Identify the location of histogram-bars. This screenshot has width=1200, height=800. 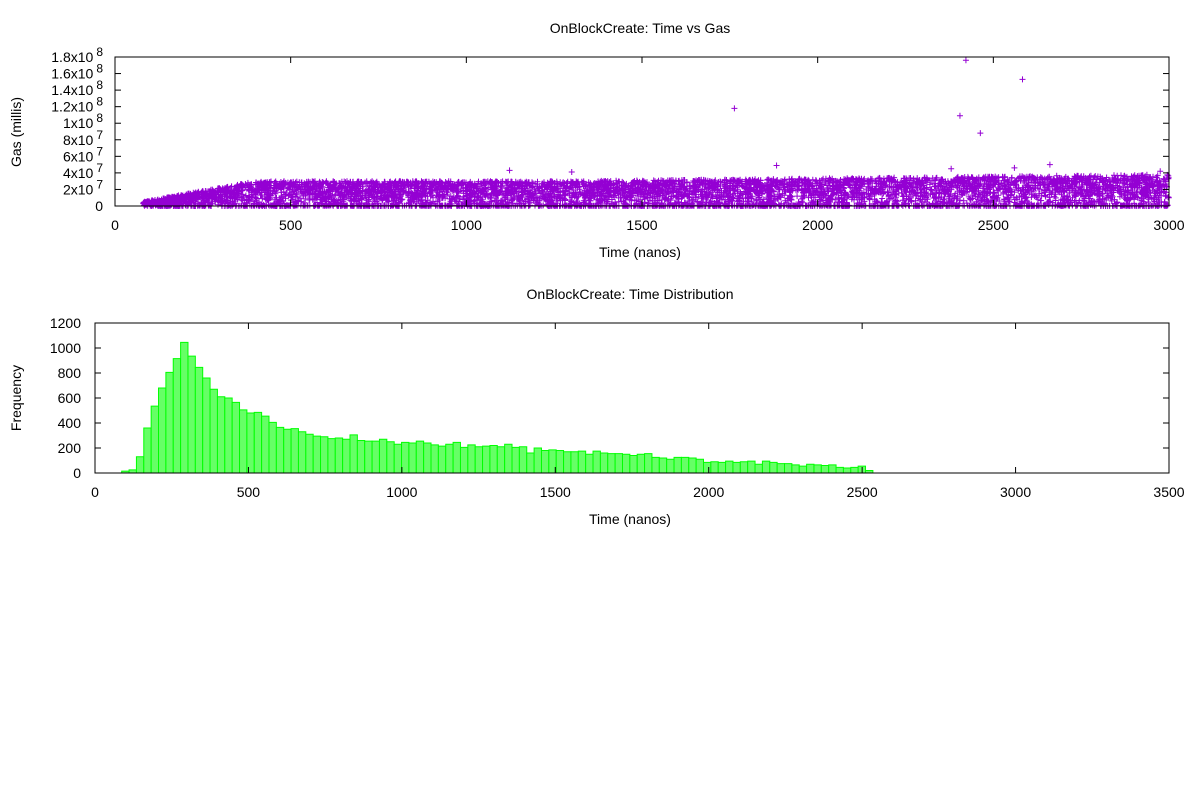
(497, 407).